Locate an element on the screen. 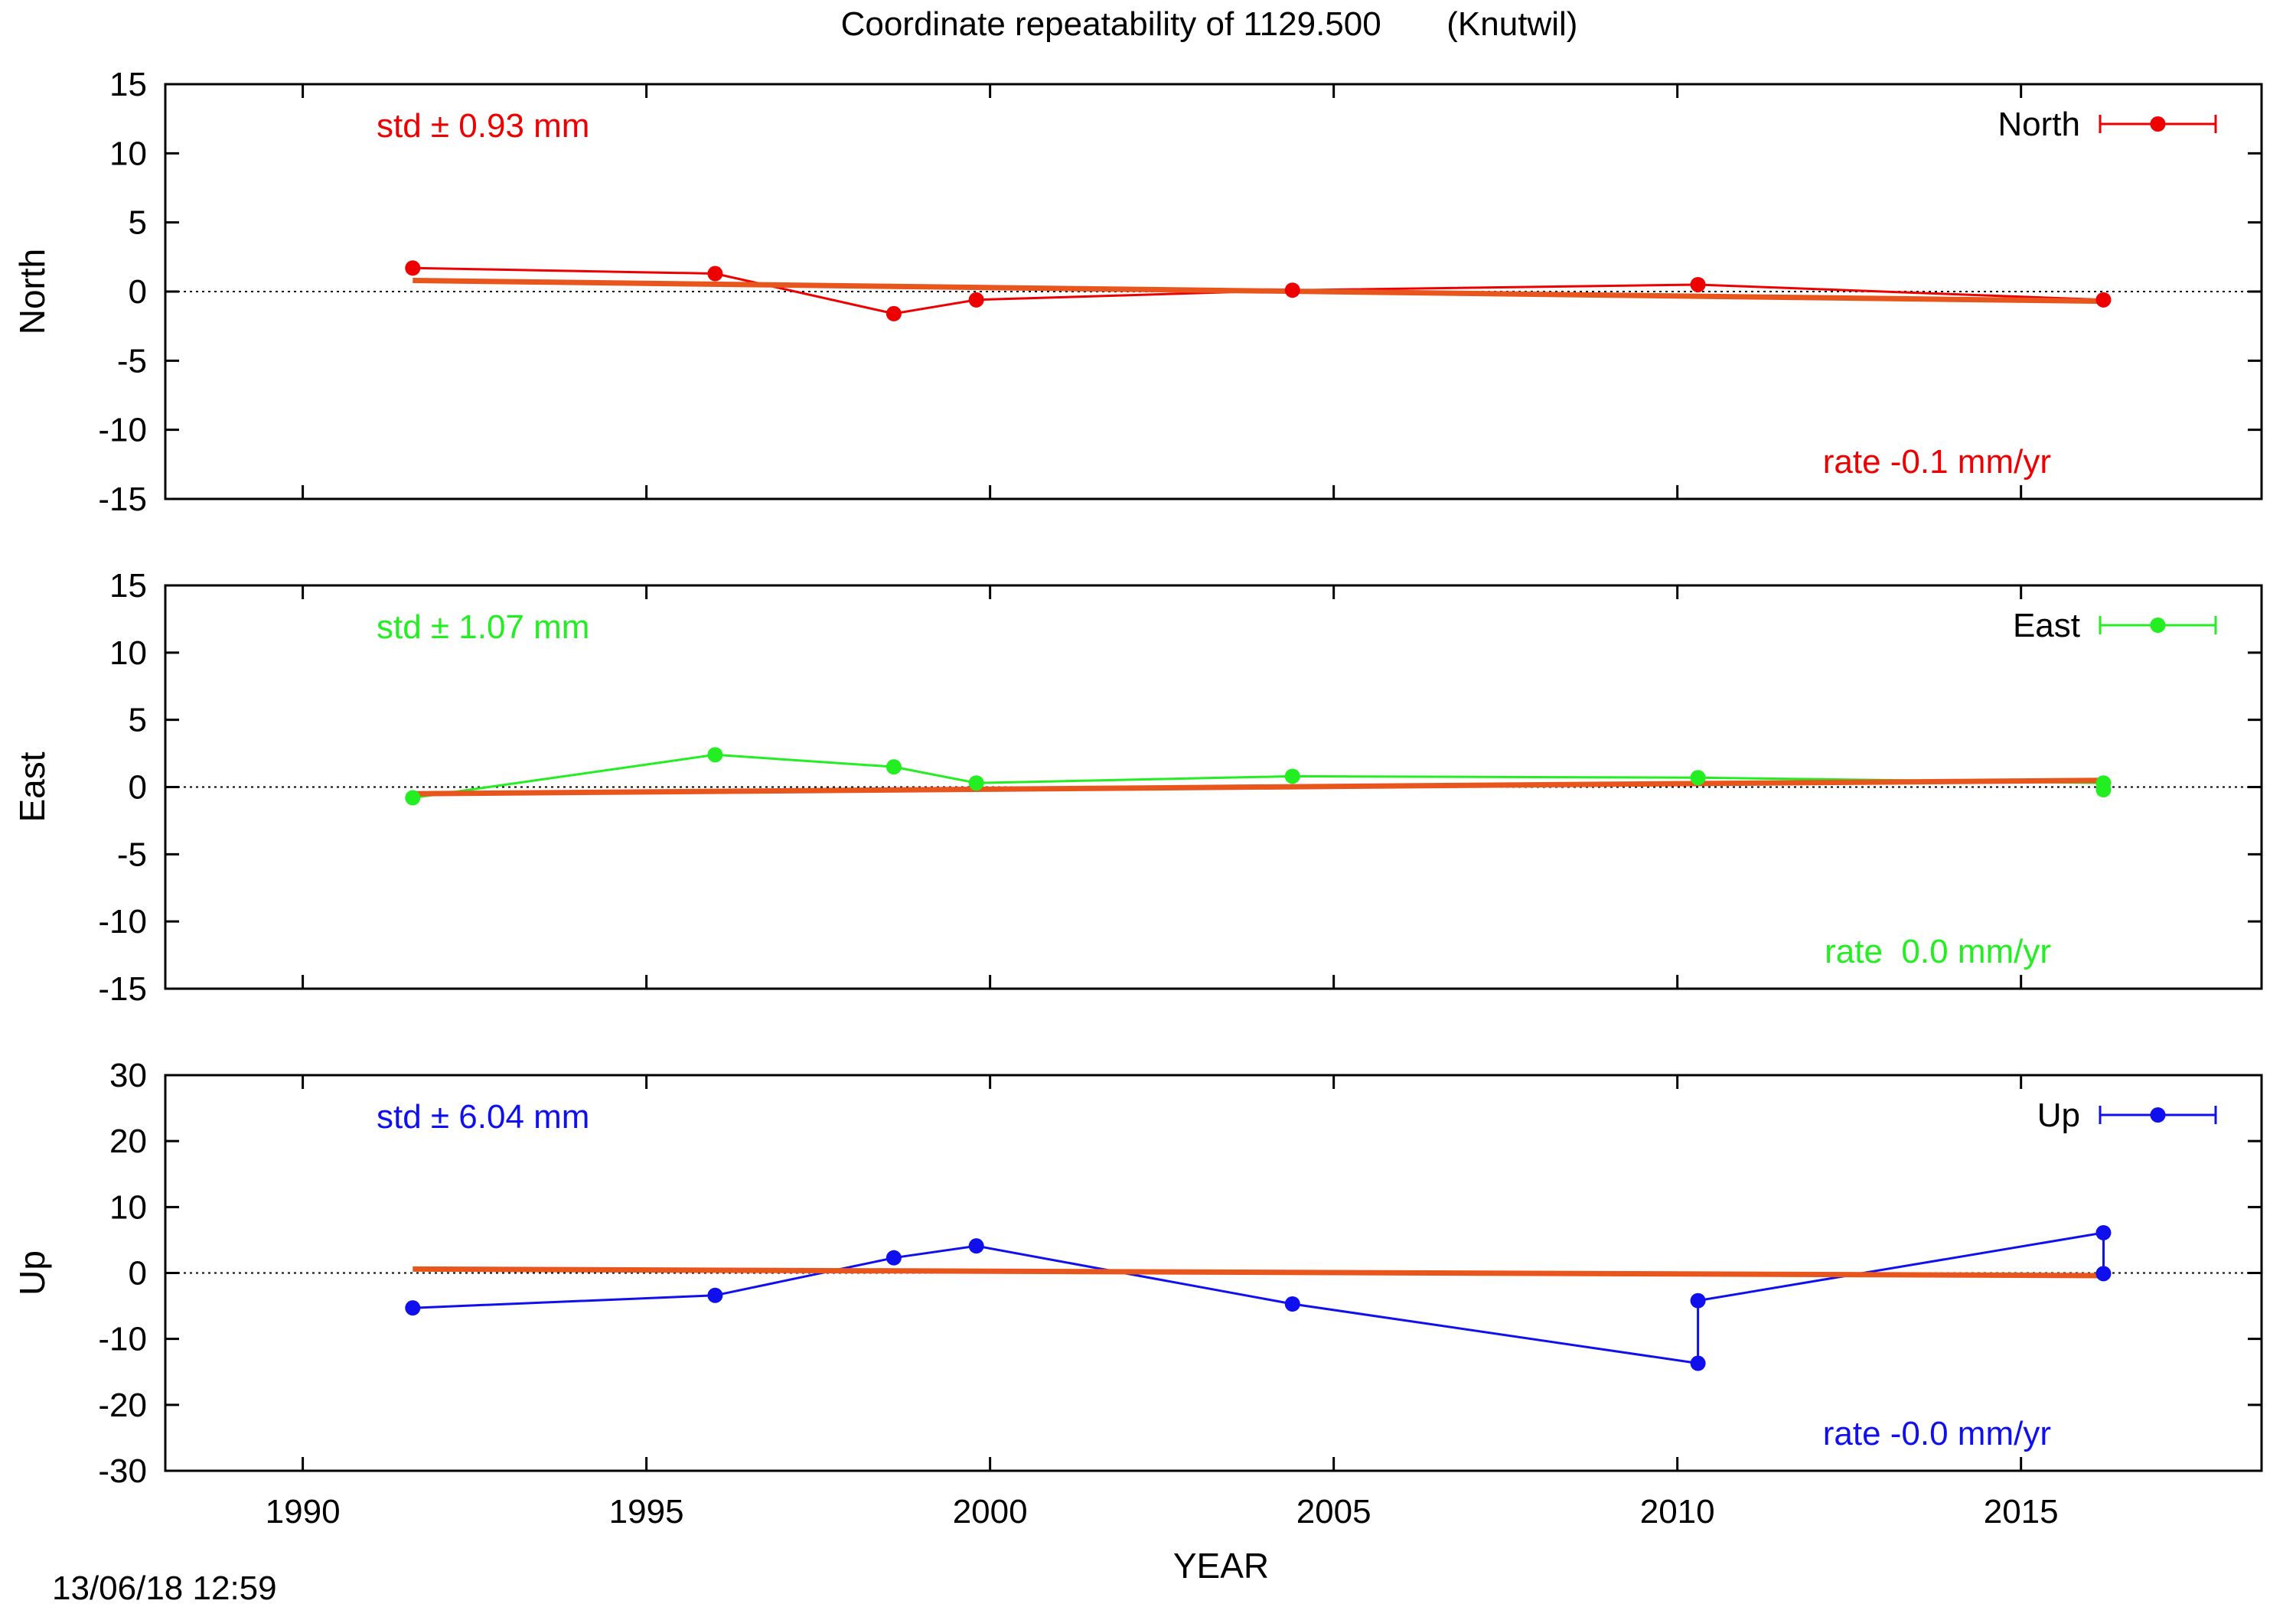 This screenshot has height=1607, width=2296. std-annotation: std ± 6.04 mm is located at coordinates (483, 1117).